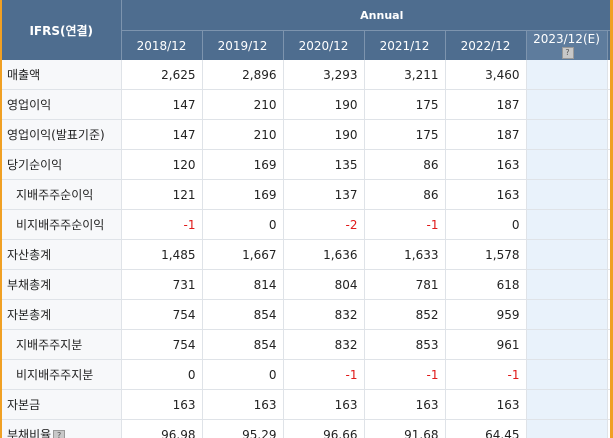  Describe the element at coordinates (324, 45) in the screenshot. I see `year-header: 2020/12` at that location.